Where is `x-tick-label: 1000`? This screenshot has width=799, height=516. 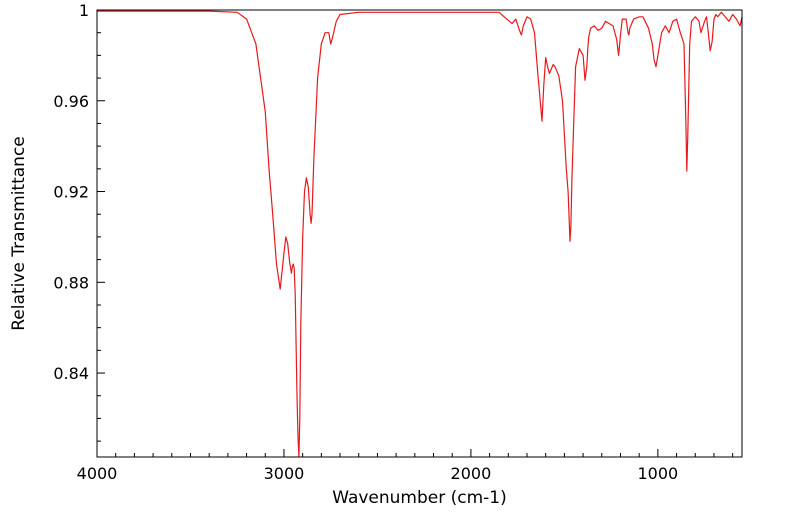 x-tick-label: 1000 is located at coordinates (658, 473).